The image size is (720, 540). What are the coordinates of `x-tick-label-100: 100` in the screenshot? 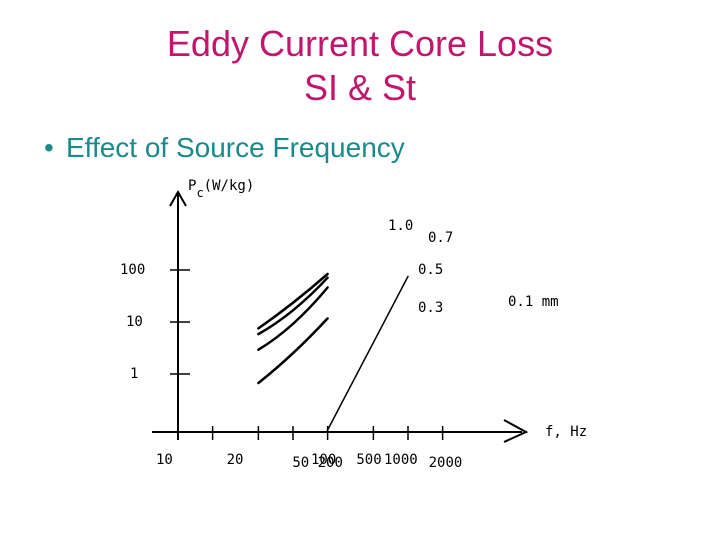 It's located at (323, 460).